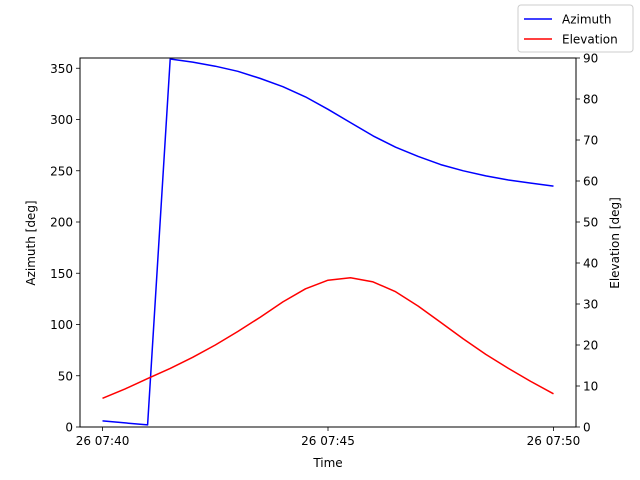  What do you see at coordinates (590, 346) in the screenshot?
I see `y-right-tick-label: 20` at bounding box center [590, 346].